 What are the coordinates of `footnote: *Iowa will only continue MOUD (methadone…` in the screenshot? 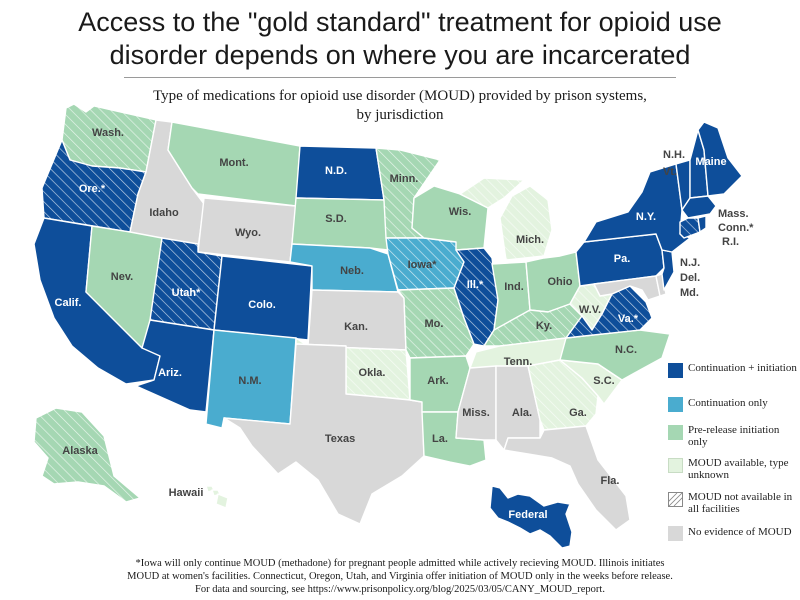 It's located at (400, 576).